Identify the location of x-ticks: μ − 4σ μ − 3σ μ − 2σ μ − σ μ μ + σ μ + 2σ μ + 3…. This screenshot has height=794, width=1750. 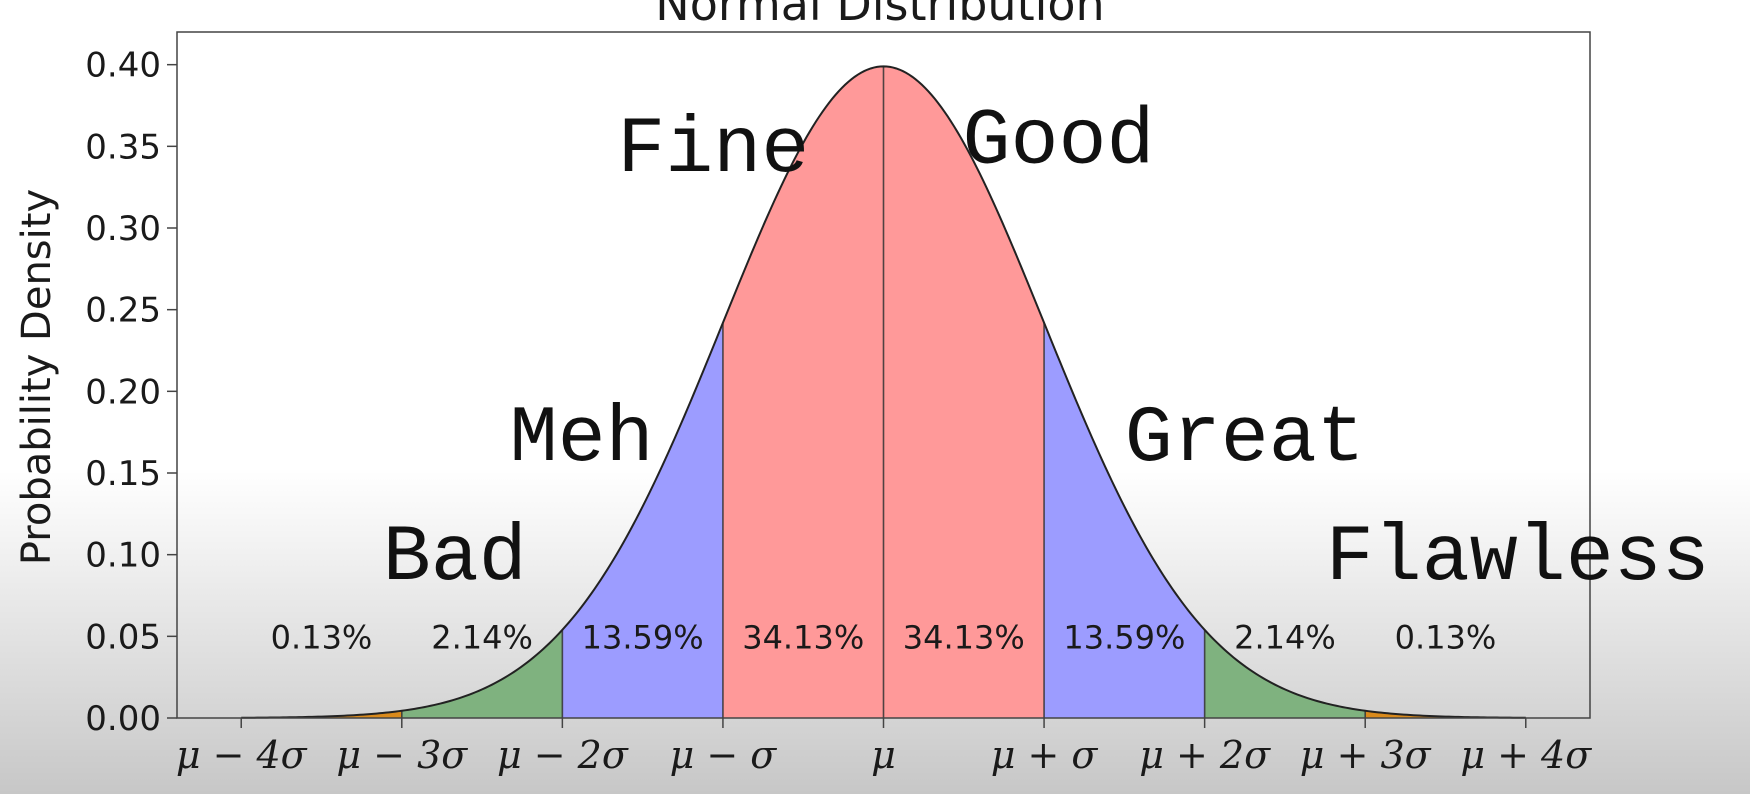
(884, 747).